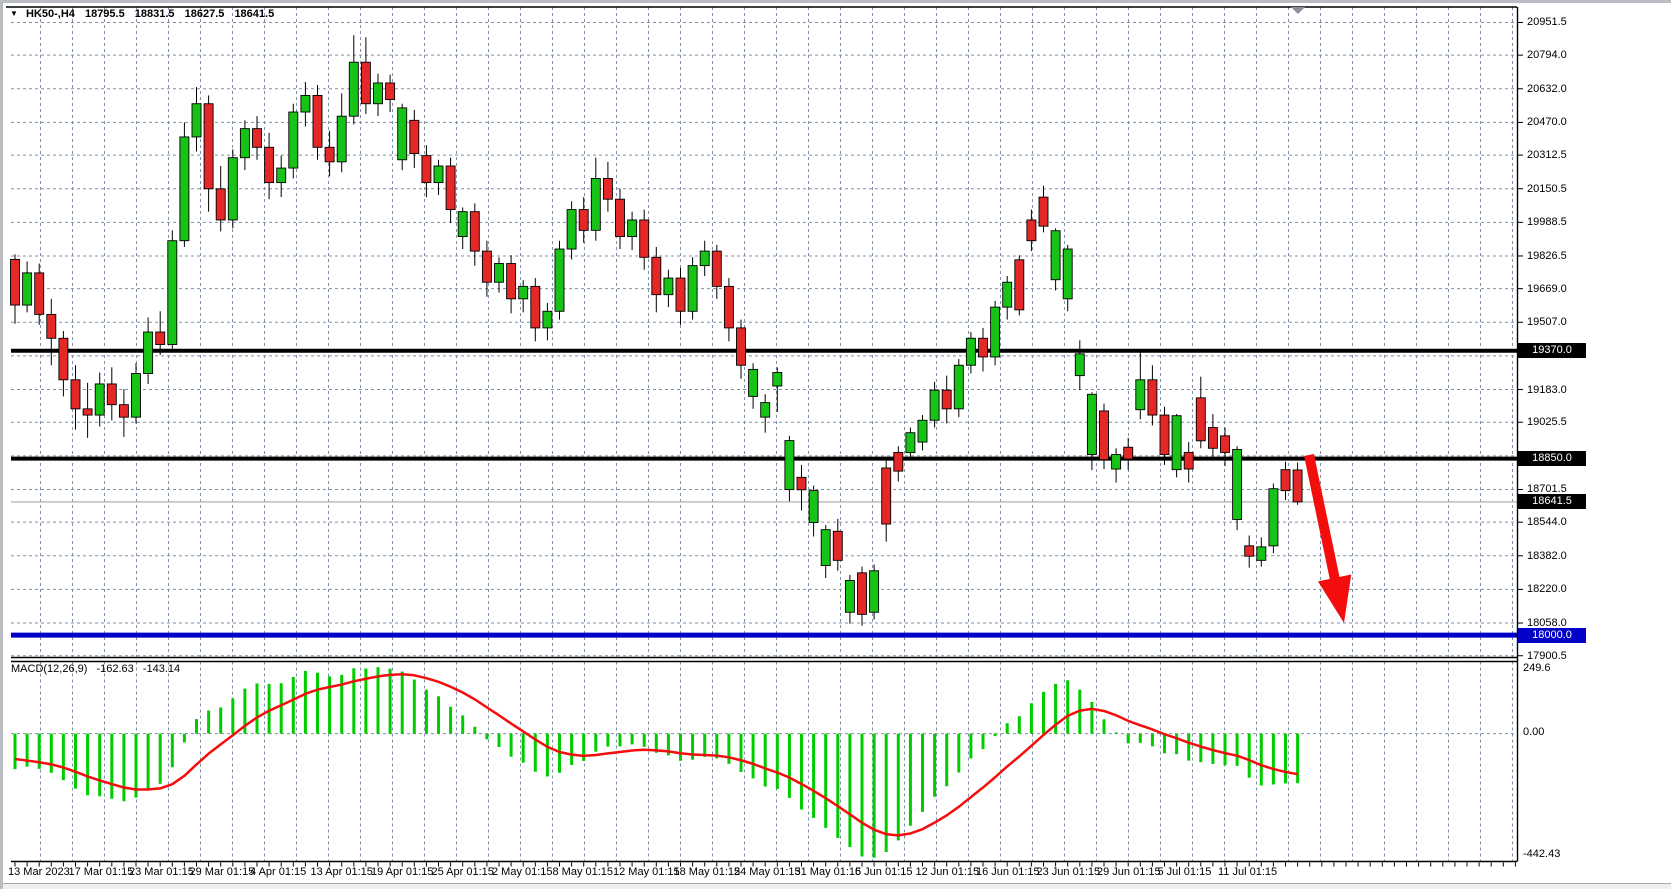  I want to click on time-axis-label: 25 Apr 01:15, so click(462, 872).